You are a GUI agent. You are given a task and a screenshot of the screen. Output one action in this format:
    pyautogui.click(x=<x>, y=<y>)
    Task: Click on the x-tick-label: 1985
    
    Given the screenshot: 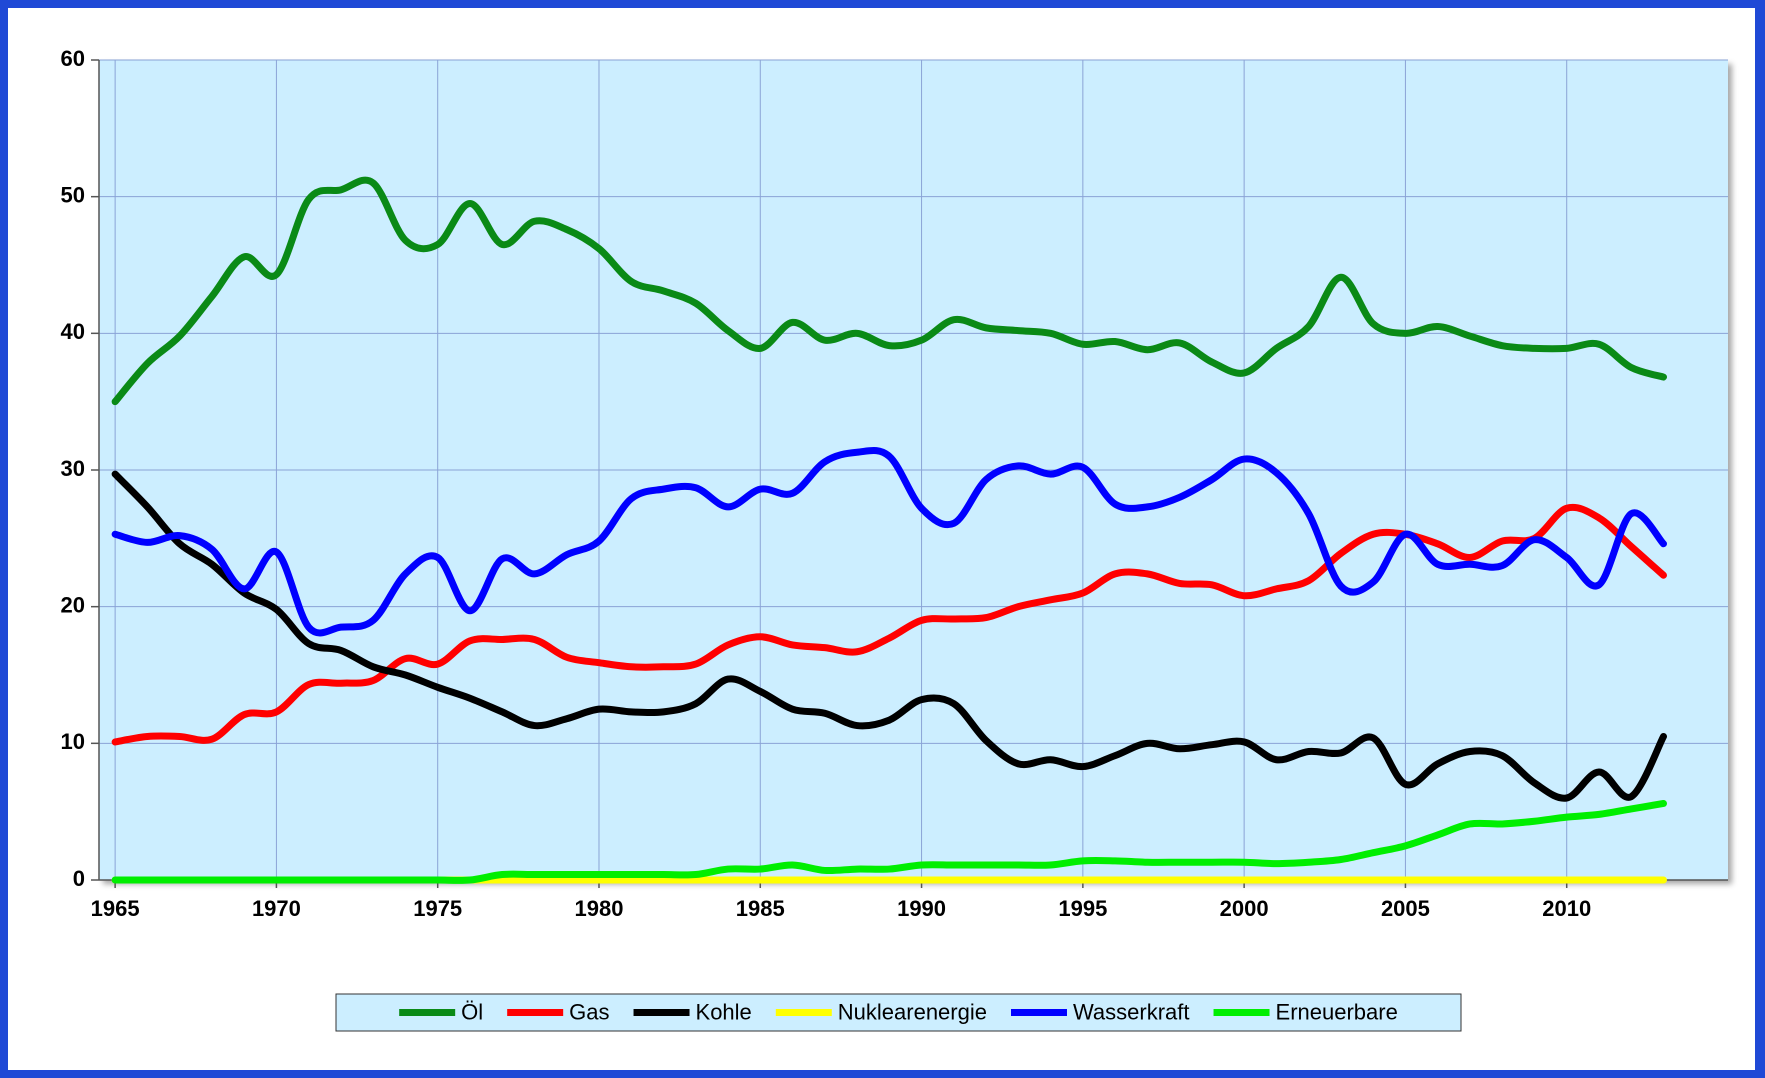 What is the action you would take?
    pyautogui.click(x=760, y=908)
    